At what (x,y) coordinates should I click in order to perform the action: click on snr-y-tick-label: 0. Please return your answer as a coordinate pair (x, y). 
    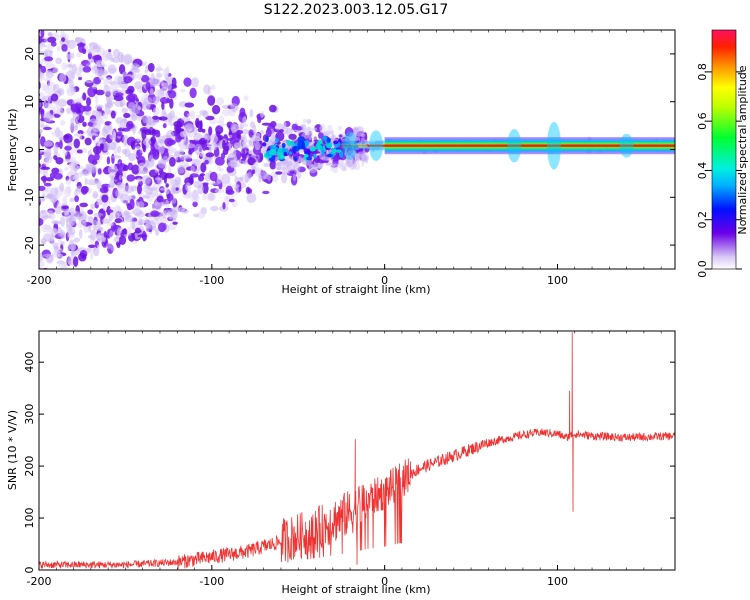
    Looking at the image, I should click on (29, 570).